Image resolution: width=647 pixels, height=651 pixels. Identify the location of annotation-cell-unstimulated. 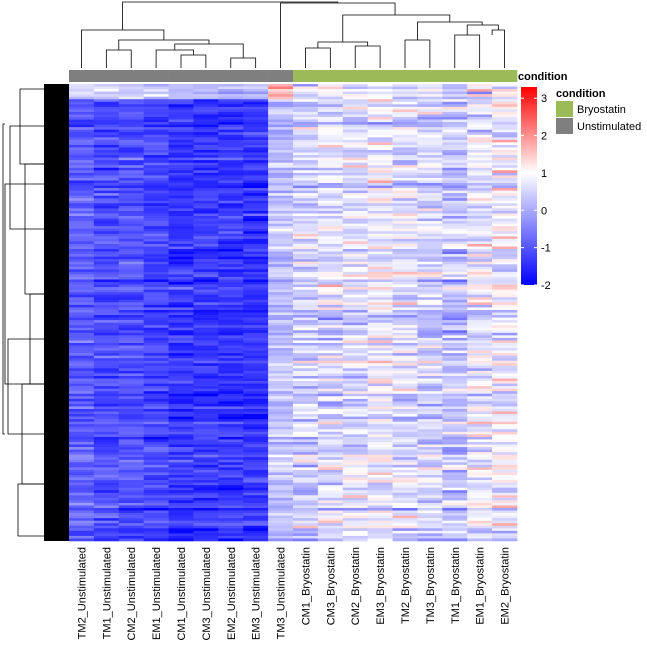
(156, 76).